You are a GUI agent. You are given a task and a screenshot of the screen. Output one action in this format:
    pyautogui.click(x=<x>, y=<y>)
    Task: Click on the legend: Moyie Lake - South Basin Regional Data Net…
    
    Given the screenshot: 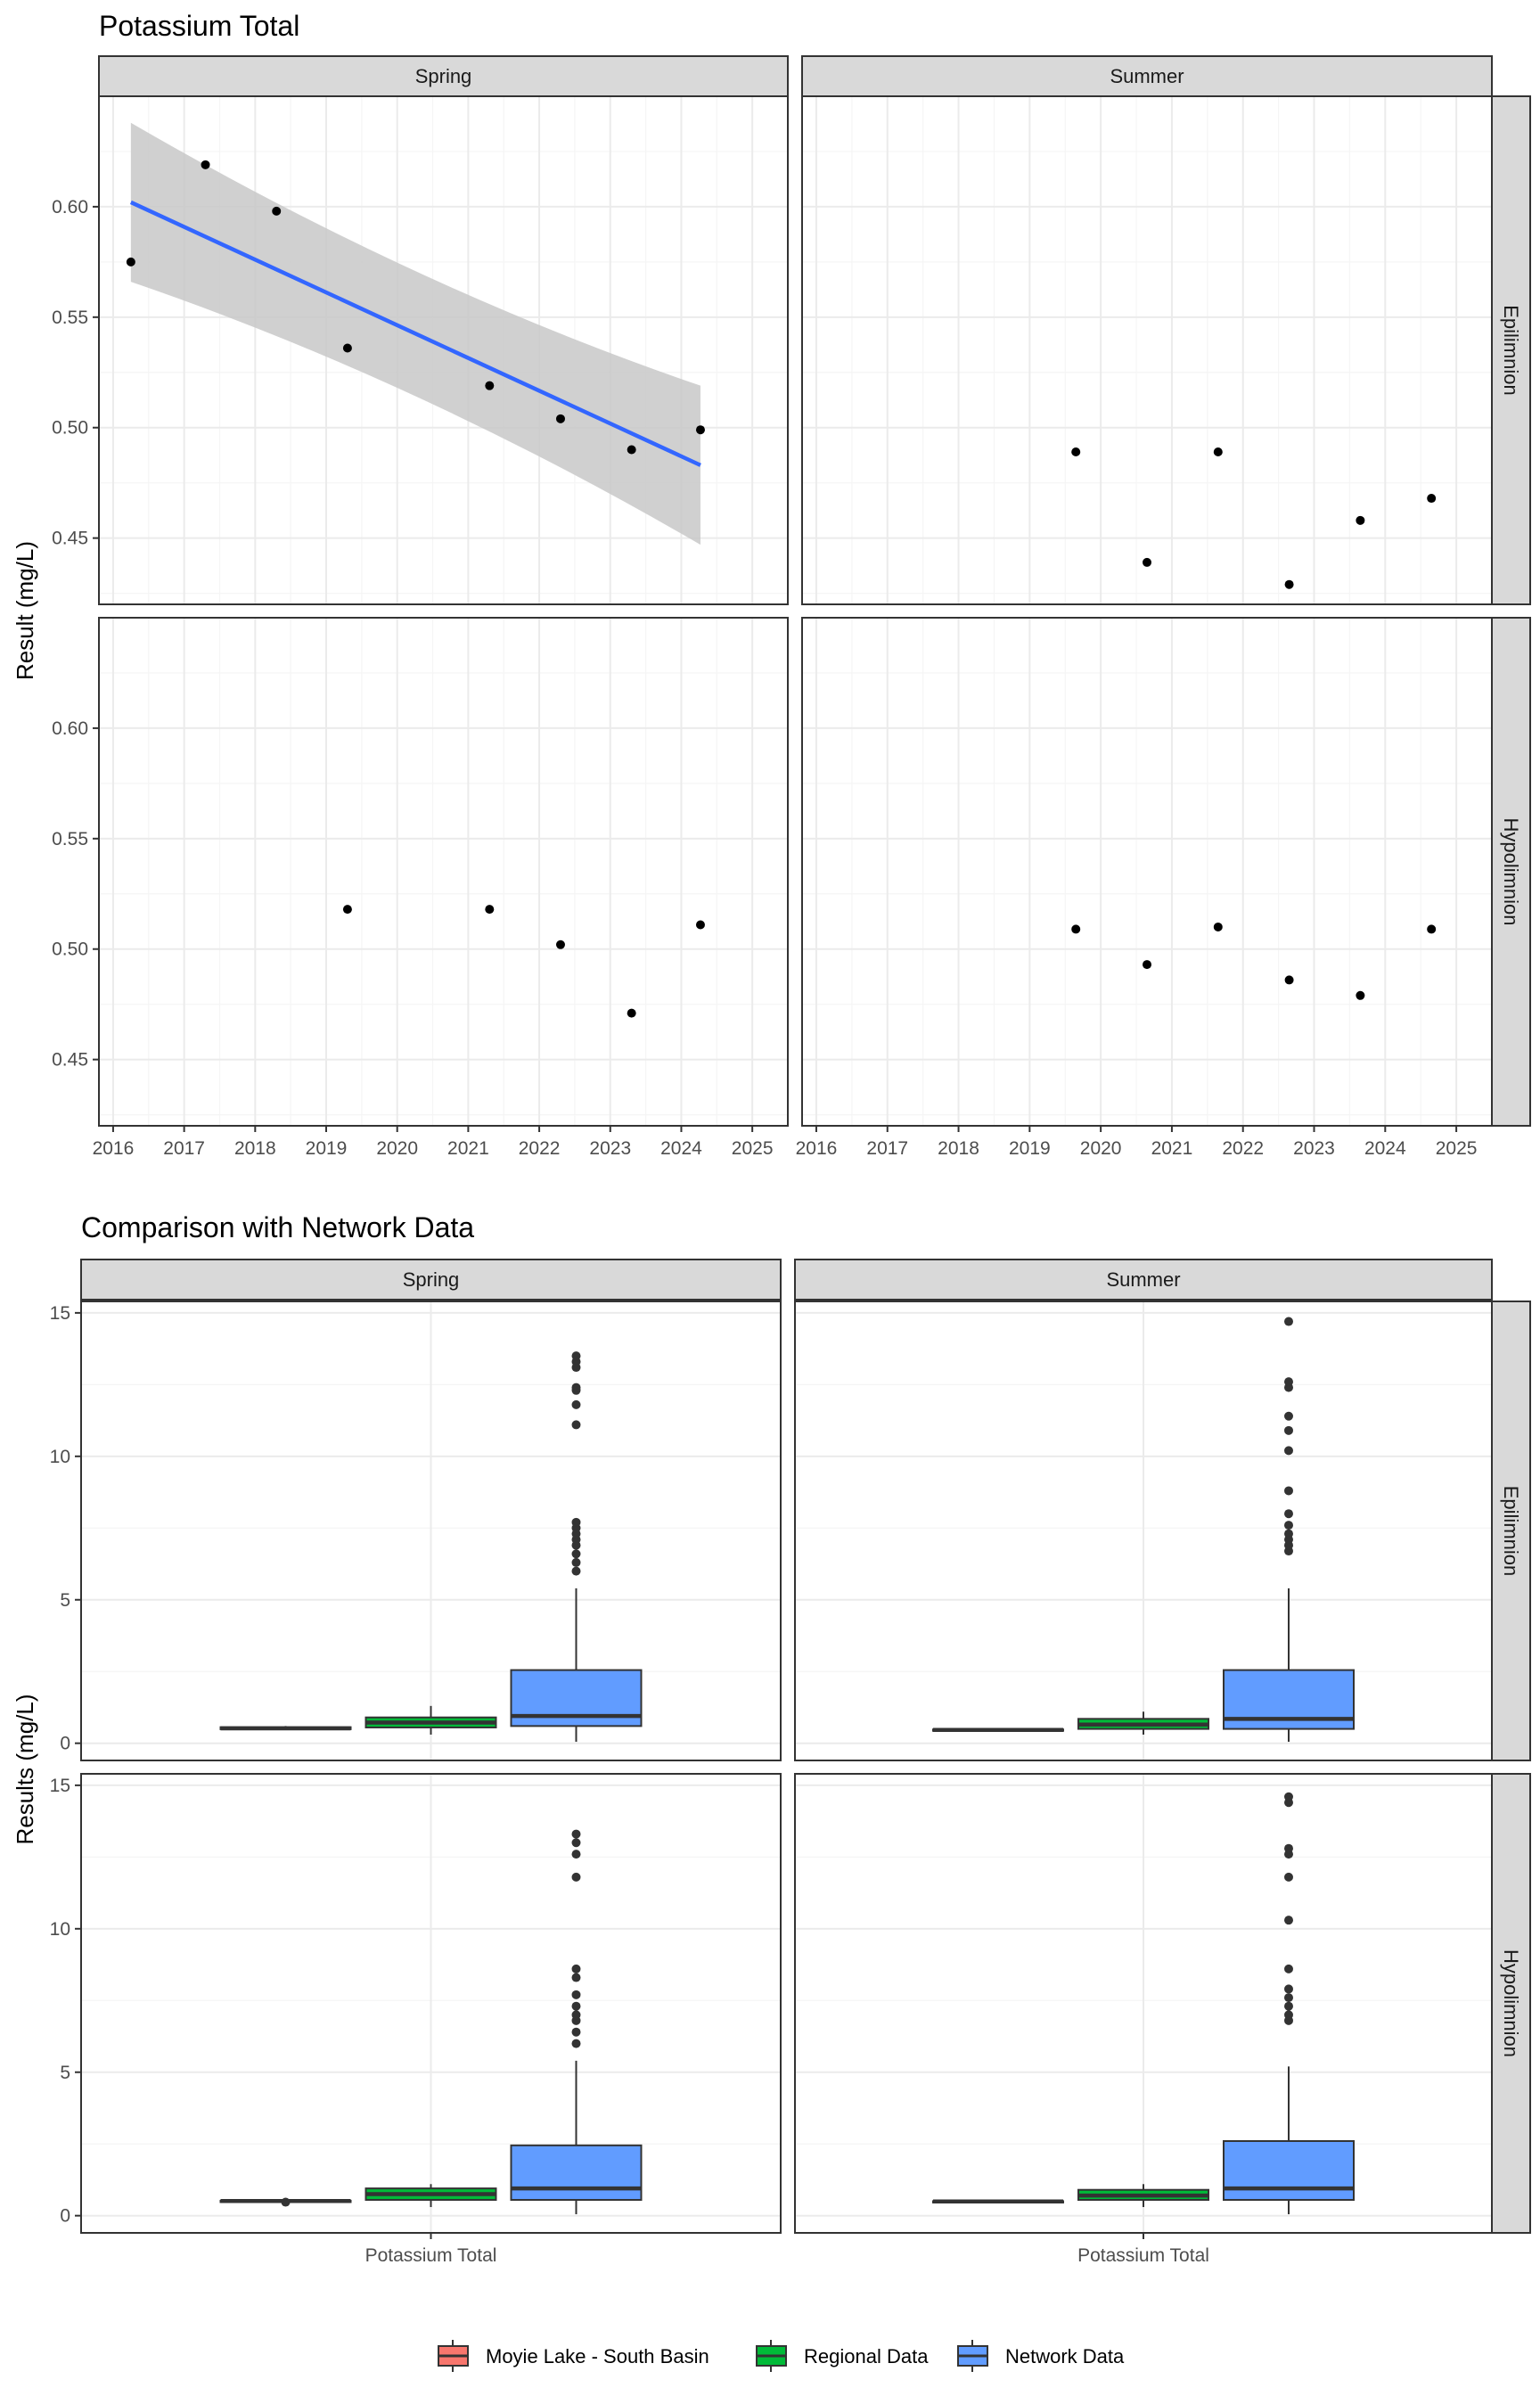 What is the action you would take?
    pyautogui.click(x=781, y=2356)
    